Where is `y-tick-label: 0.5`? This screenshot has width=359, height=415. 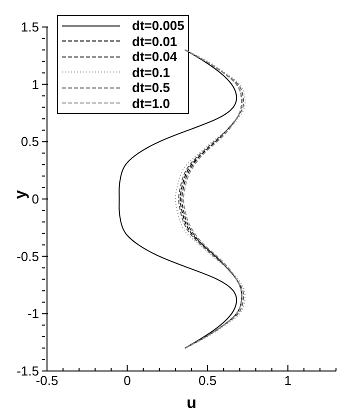
y-tick-label: 0.5 is located at coordinates (29, 142).